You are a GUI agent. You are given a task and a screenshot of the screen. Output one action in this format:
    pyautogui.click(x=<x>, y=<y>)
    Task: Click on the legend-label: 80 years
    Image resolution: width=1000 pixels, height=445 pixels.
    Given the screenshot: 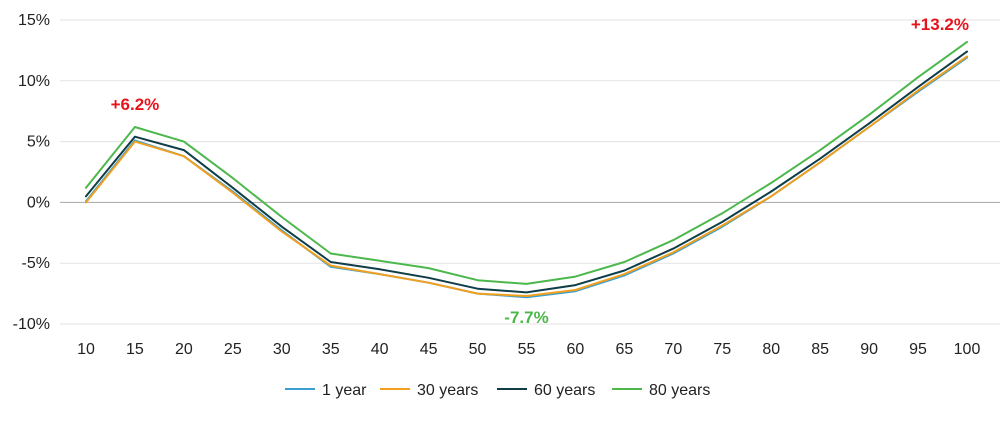 What is the action you would take?
    pyautogui.click(x=679, y=390)
    